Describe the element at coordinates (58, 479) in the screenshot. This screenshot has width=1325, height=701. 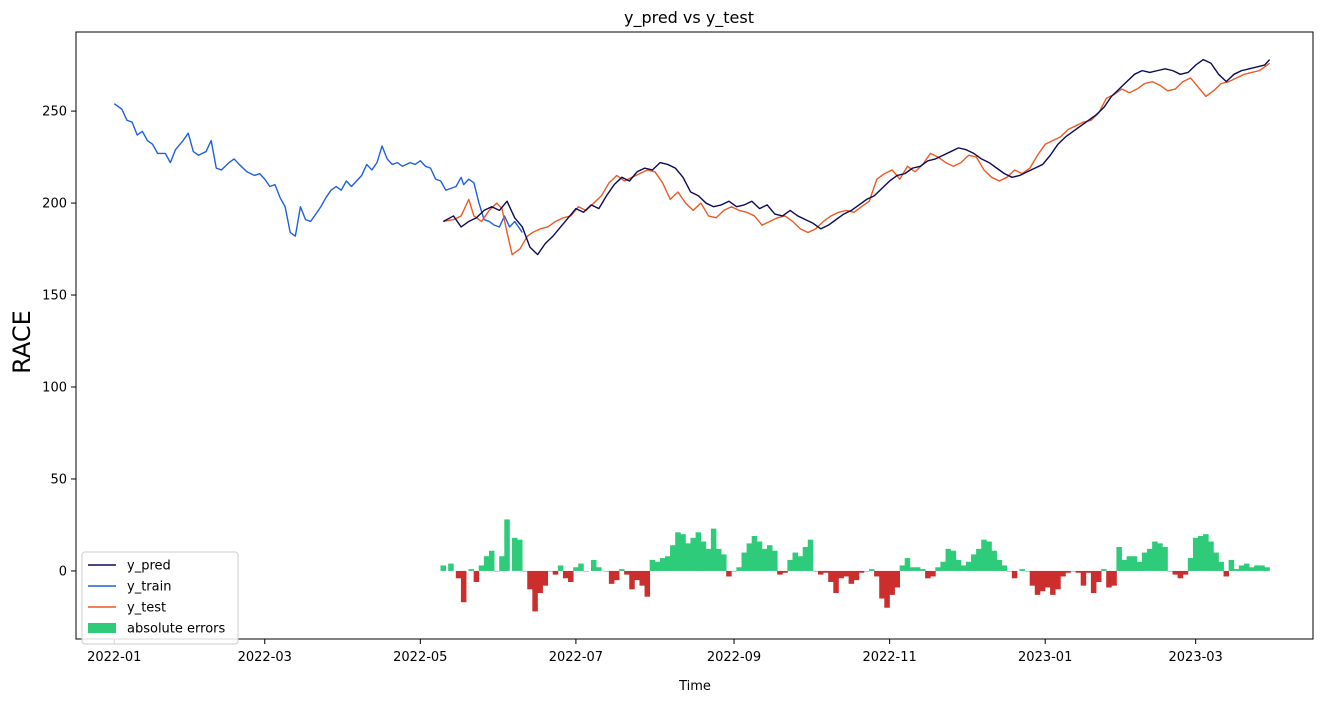
I see `y-tick-label-1: 50` at that location.